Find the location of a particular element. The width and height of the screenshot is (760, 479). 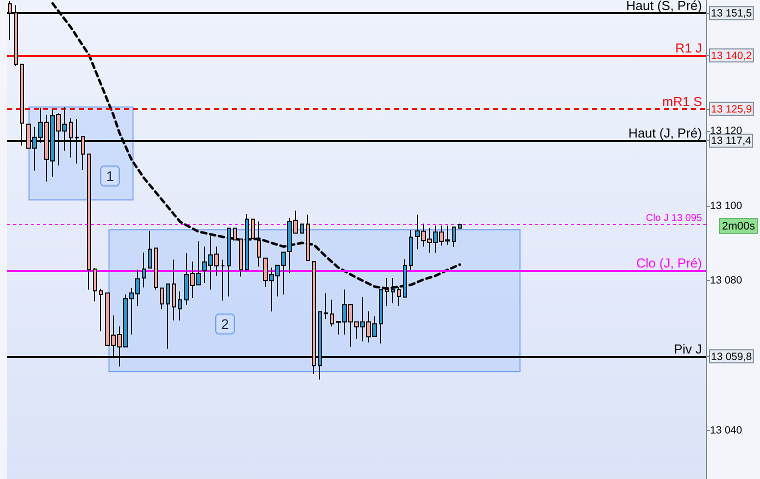

y-tick-label: 13 100 is located at coordinates (726, 206).